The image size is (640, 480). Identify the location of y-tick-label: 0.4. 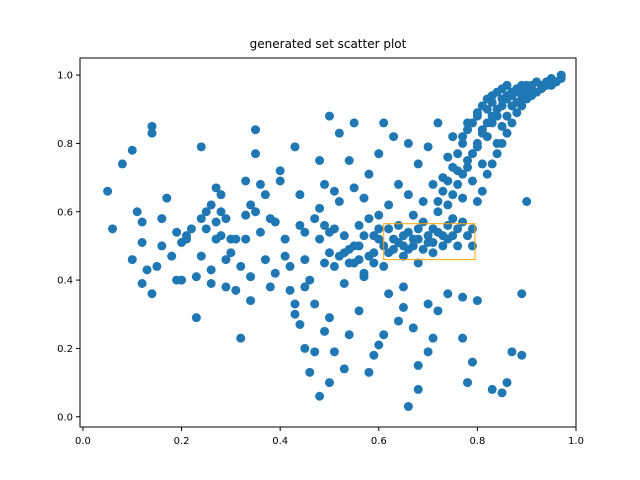
(65, 281).